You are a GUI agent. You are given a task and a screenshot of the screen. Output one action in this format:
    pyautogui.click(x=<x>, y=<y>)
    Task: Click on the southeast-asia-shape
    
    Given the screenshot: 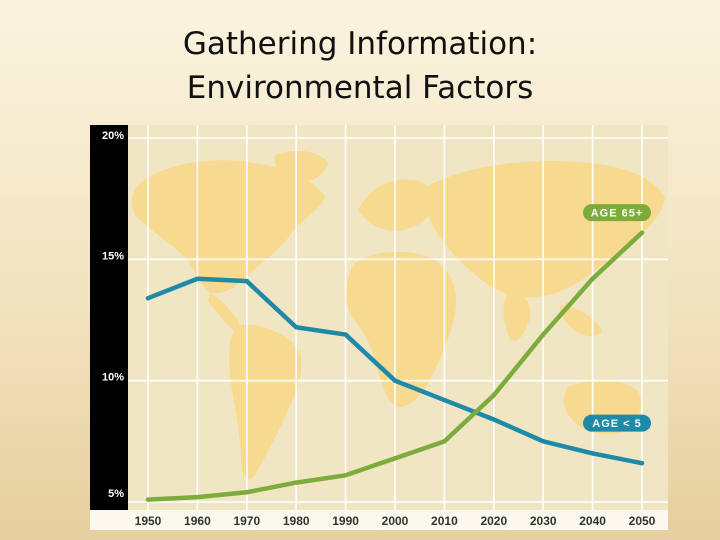 What is the action you would take?
    pyautogui.click(x=580, y=321)
    